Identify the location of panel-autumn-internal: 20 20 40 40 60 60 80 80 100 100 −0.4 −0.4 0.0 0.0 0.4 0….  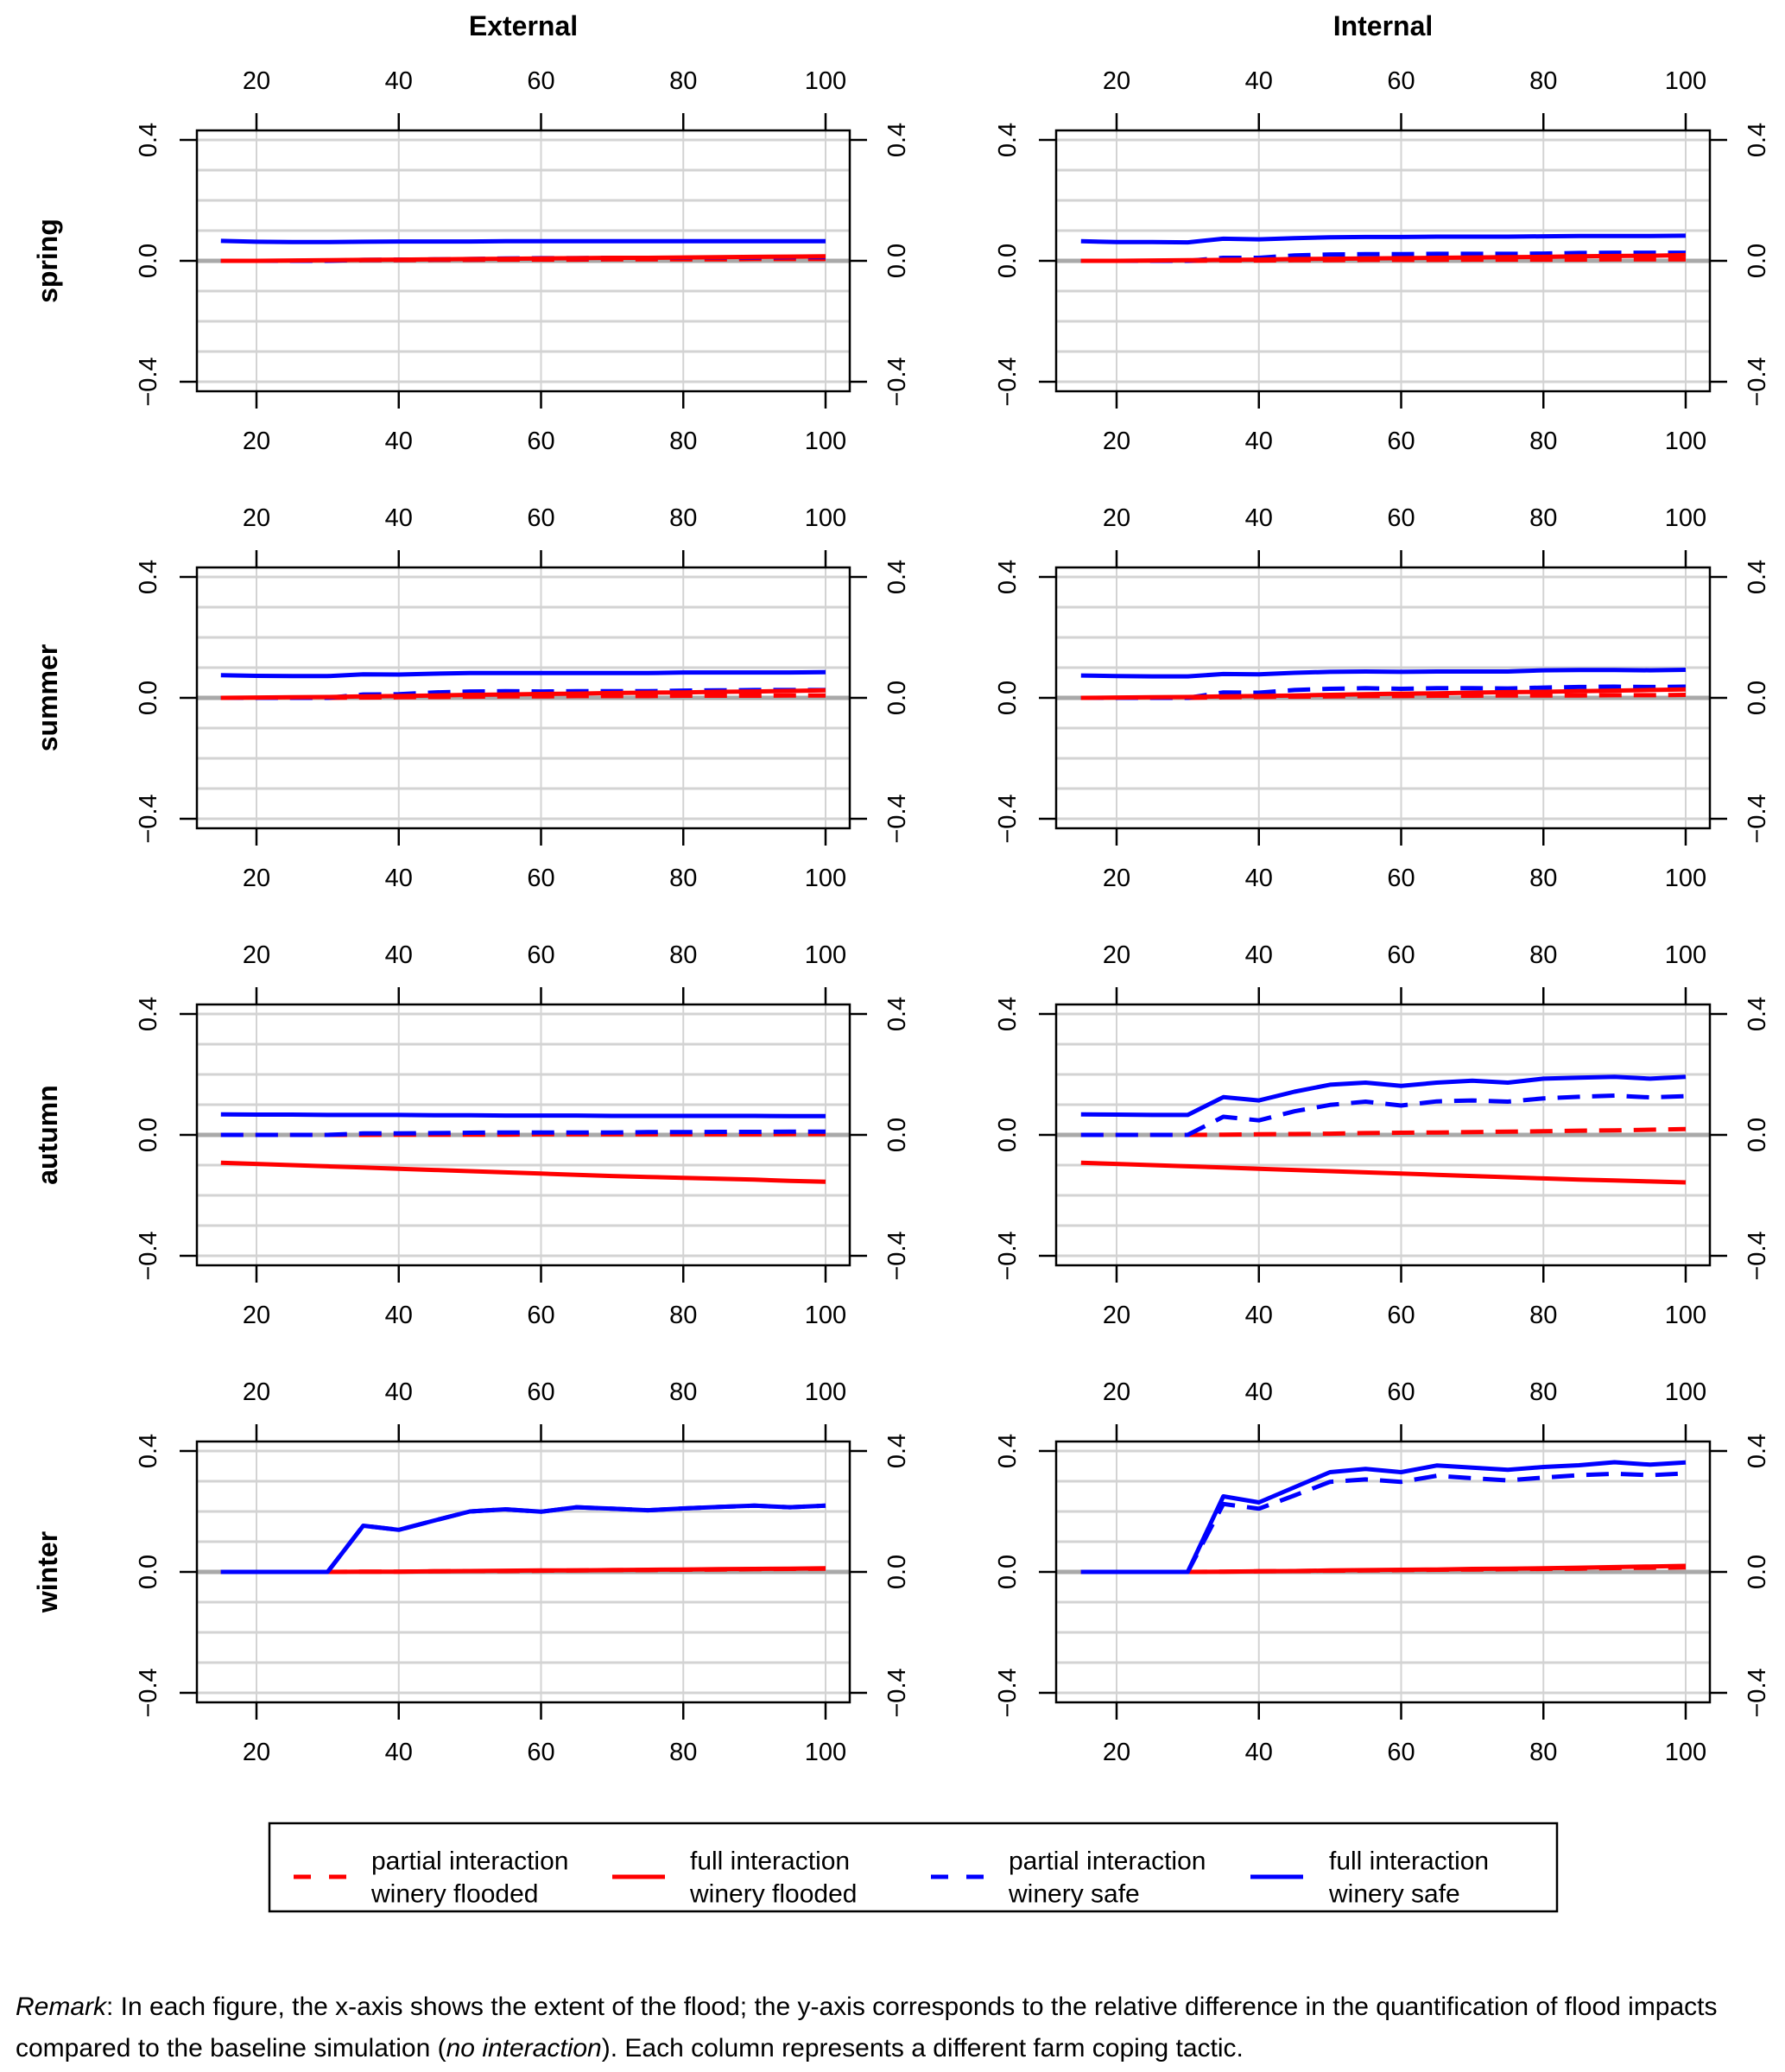
(1382, 1135).